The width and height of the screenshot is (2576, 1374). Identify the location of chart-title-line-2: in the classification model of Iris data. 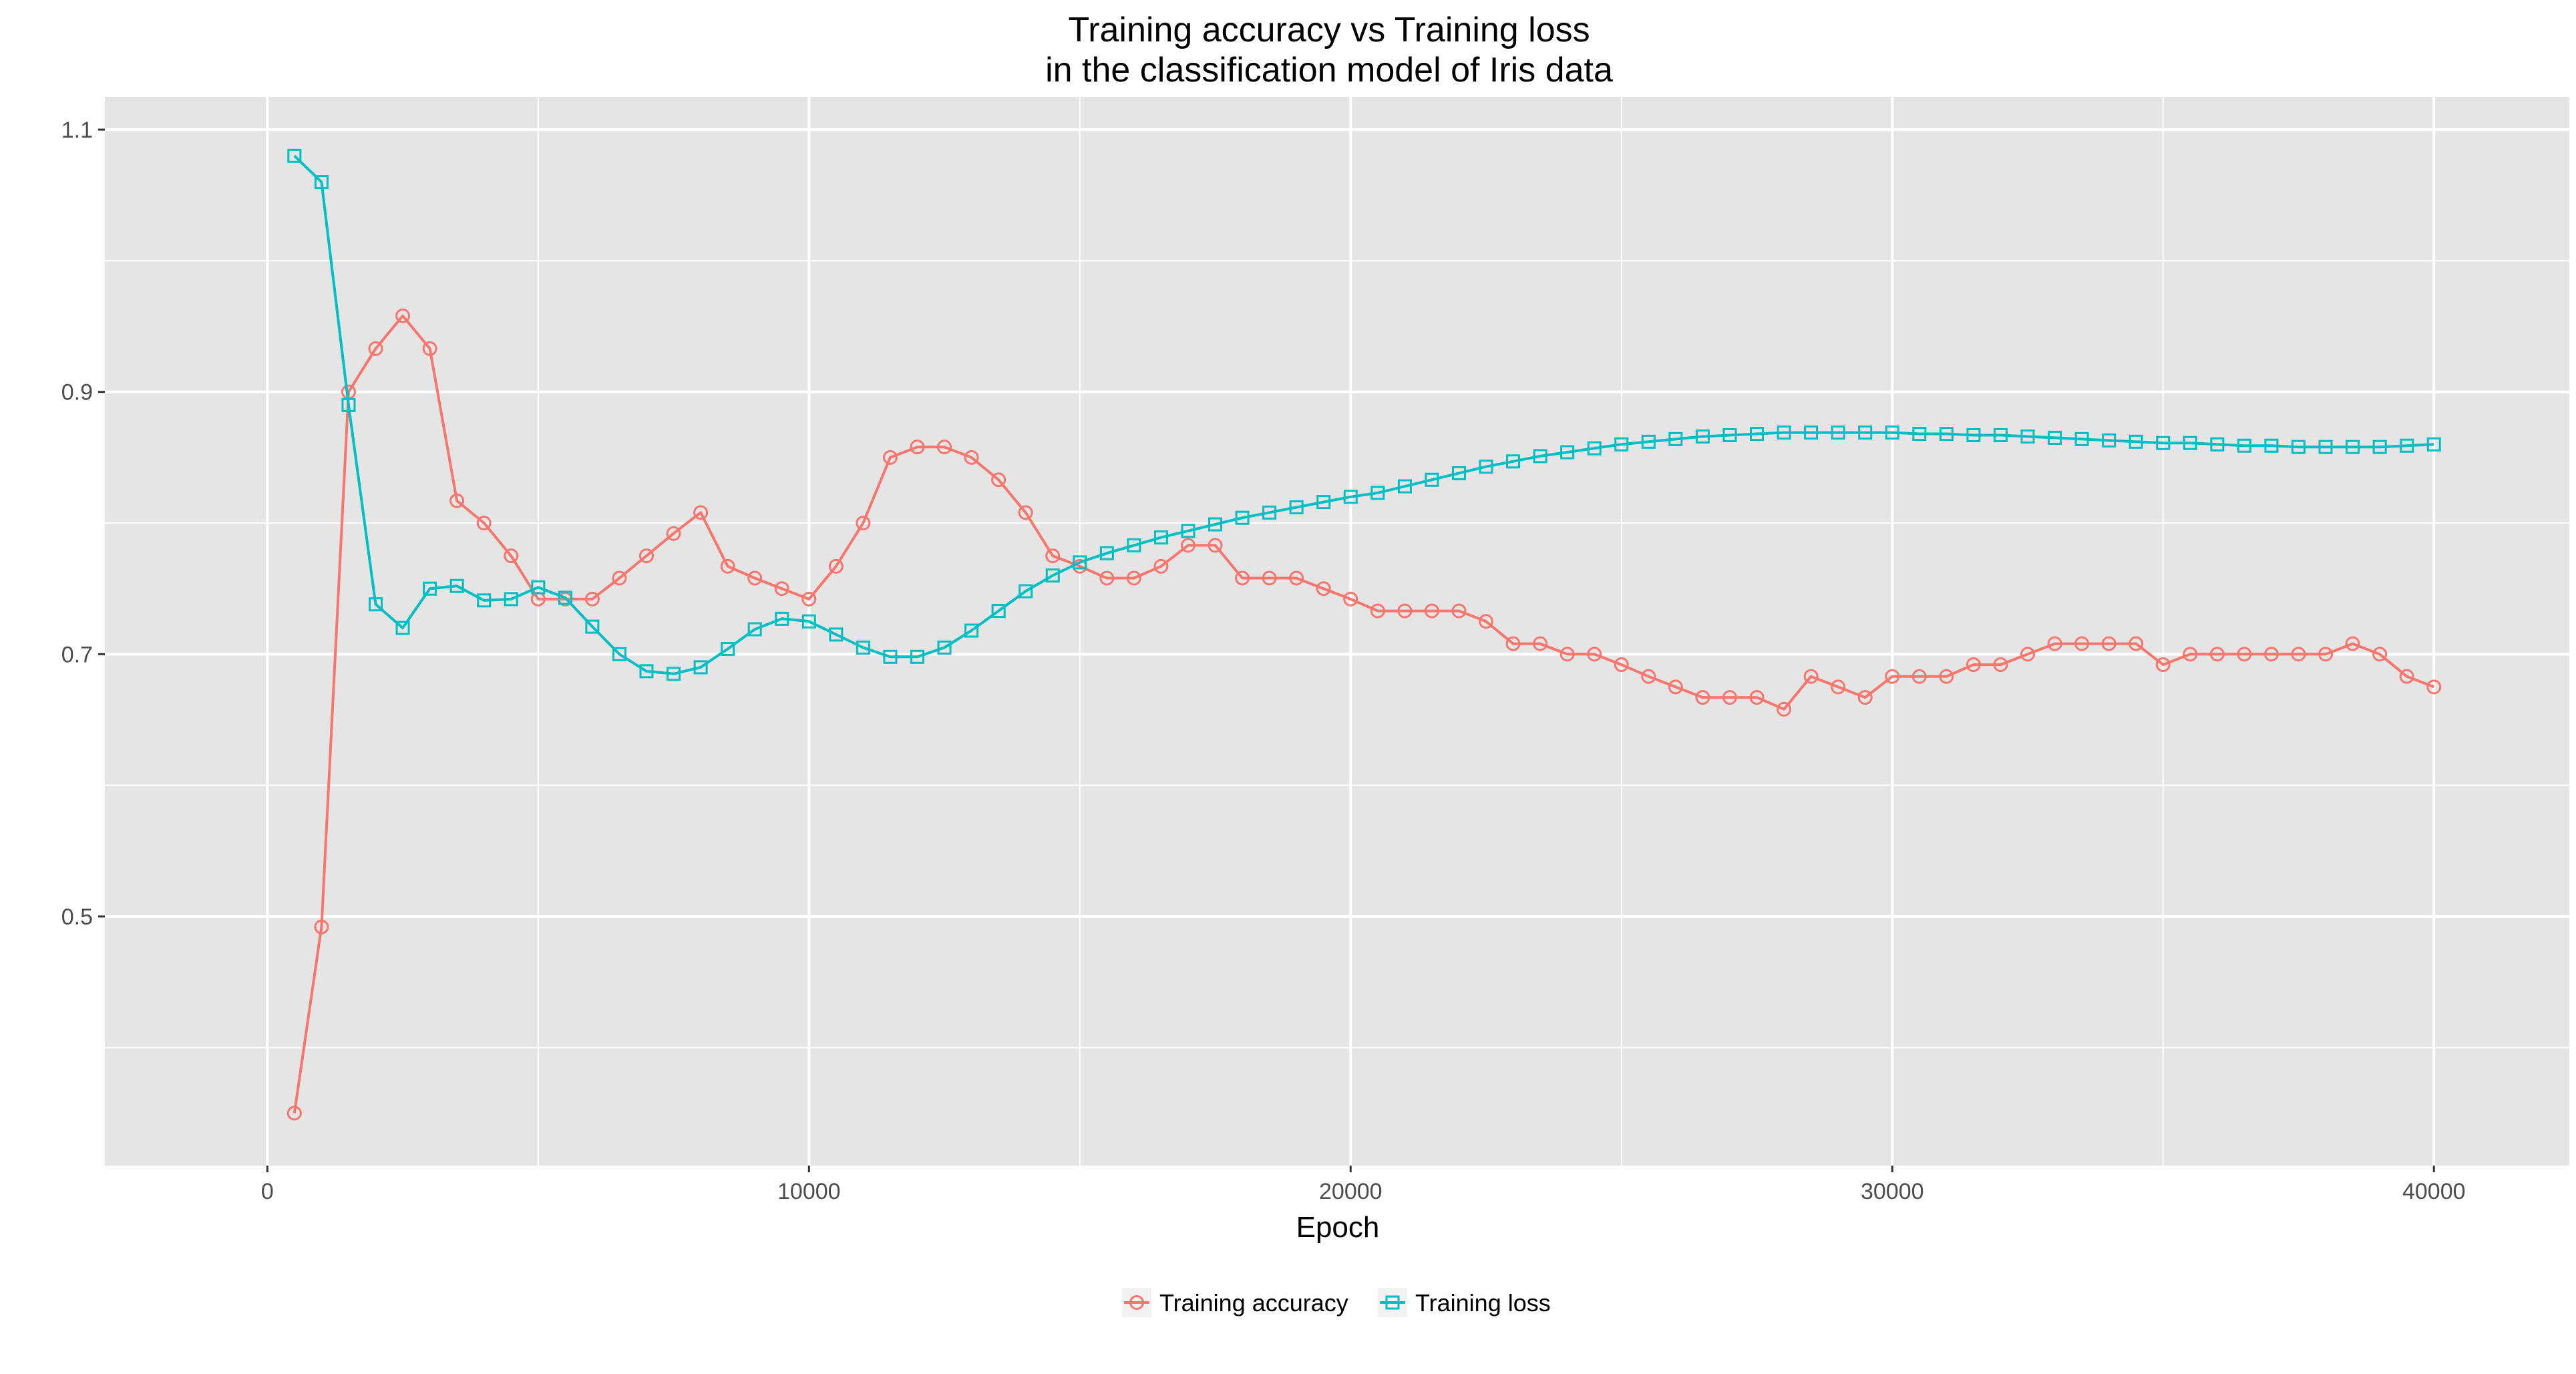
(1329, 70).